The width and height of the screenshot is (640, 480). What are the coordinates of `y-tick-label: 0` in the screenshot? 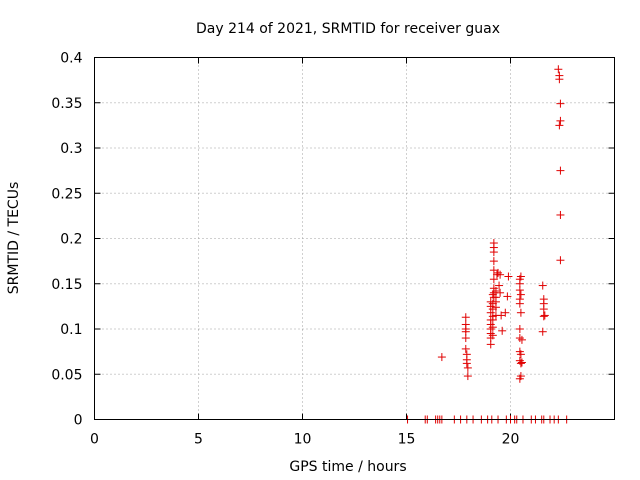 It's located at (78, 421).